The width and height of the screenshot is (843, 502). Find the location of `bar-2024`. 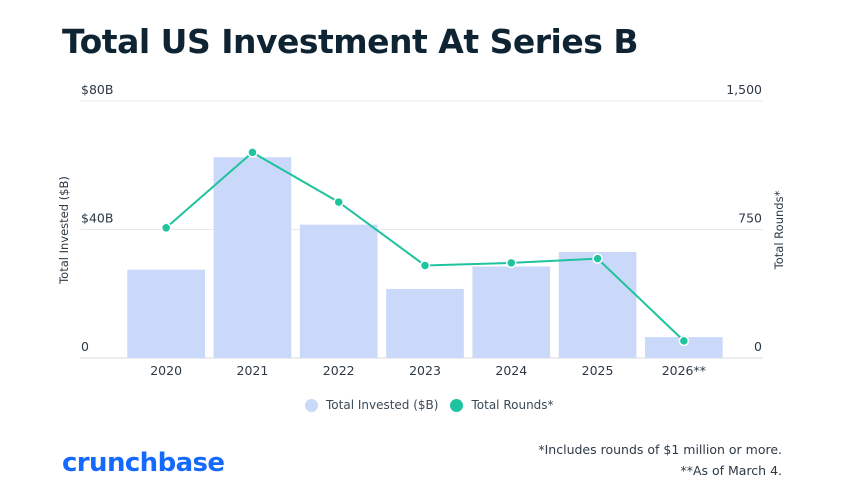

bar-2024 is located at coordinates (511, 312).